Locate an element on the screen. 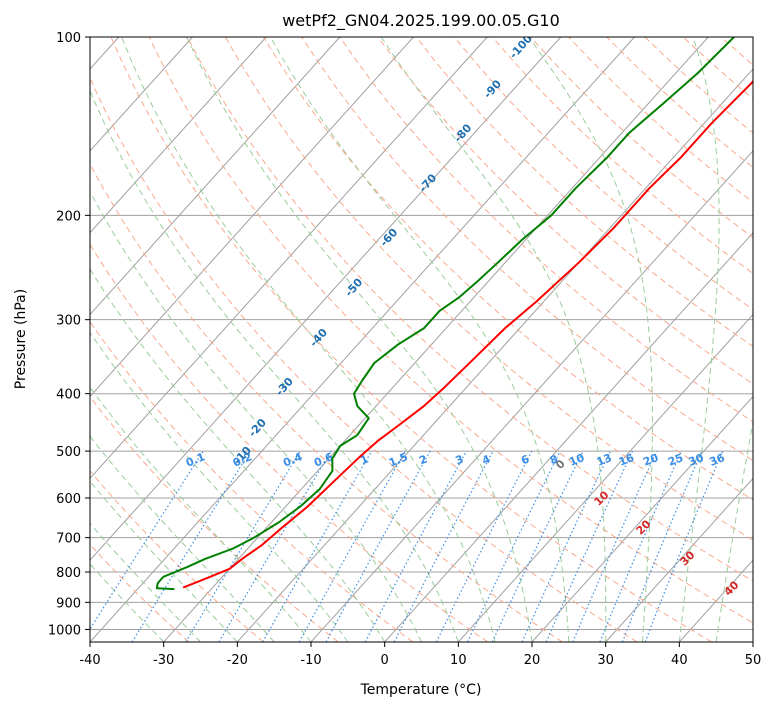  moist-adiabat--25 is located at coordinates (145, 582).